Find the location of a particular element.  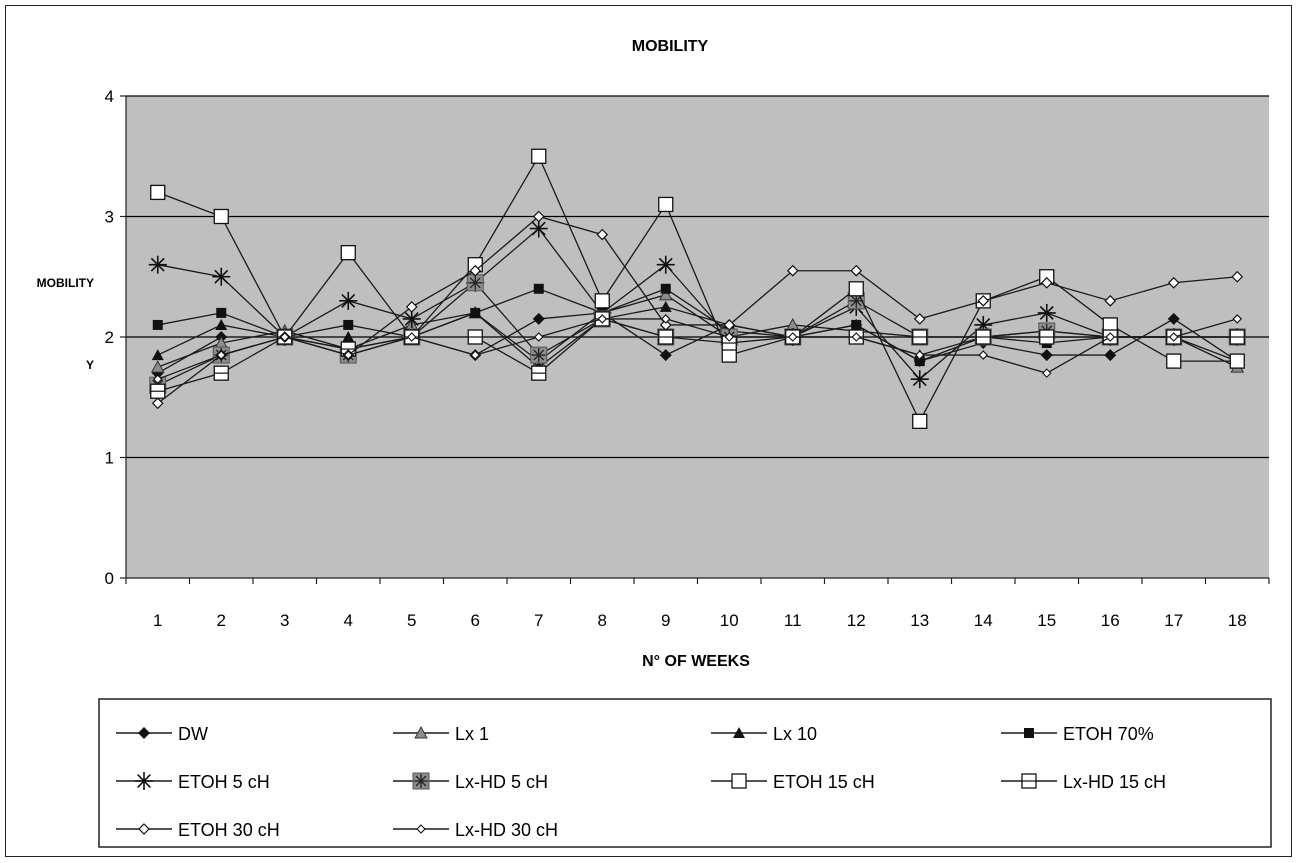

x-tick-label-14: 14 is located at coordinates (983, 620).